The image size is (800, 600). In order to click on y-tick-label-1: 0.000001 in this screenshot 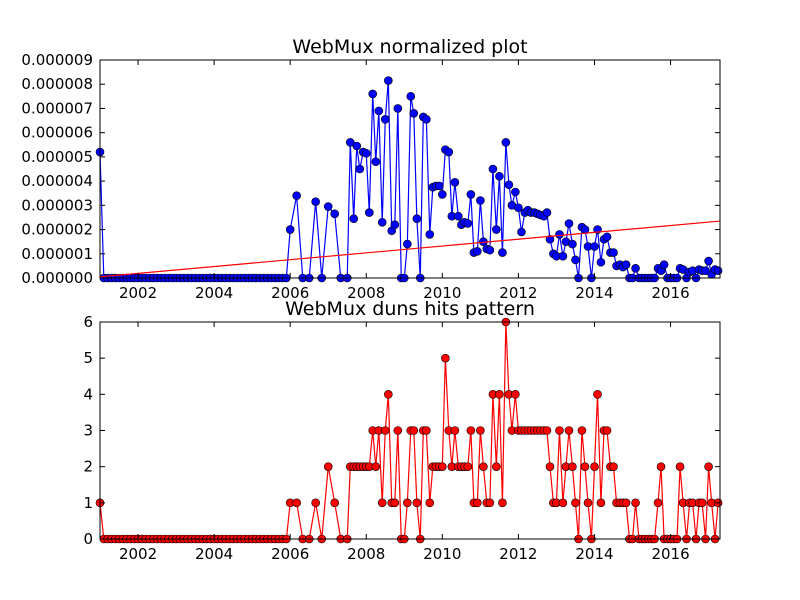, I will do `click(57, 254)`.